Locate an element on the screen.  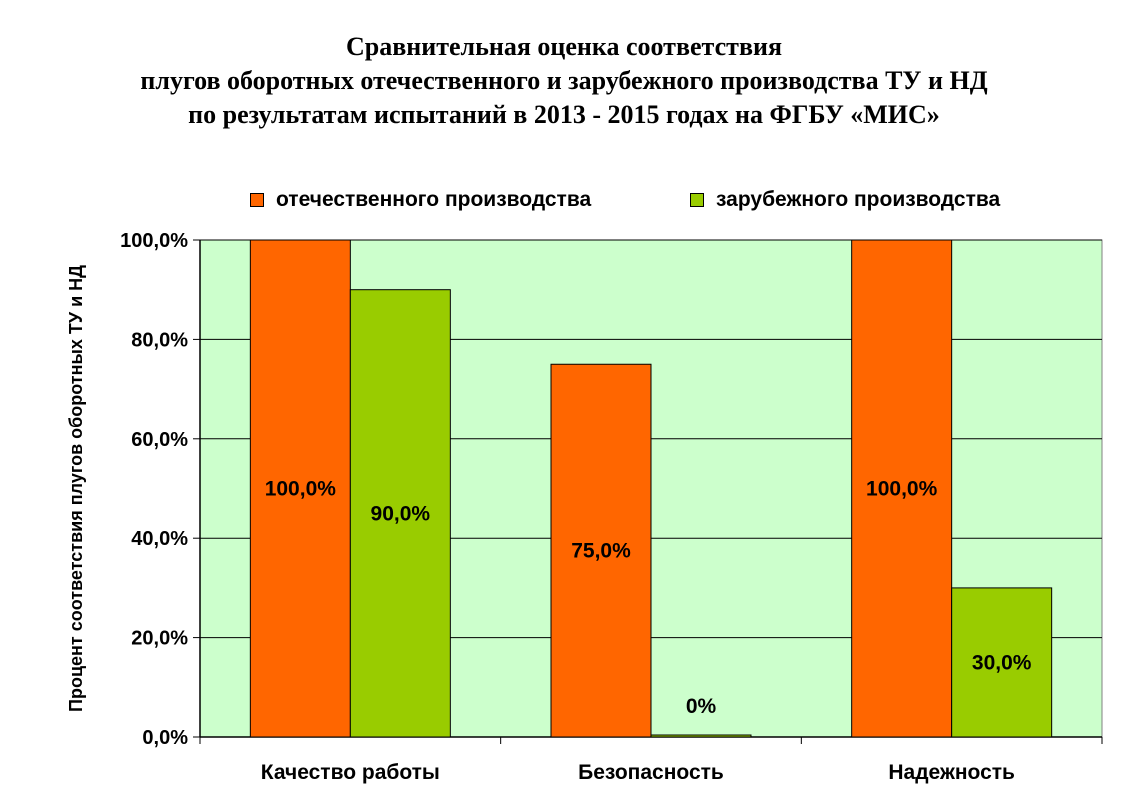
legend-label-domestic: отечественного производства is located at coordinates (434, 199).